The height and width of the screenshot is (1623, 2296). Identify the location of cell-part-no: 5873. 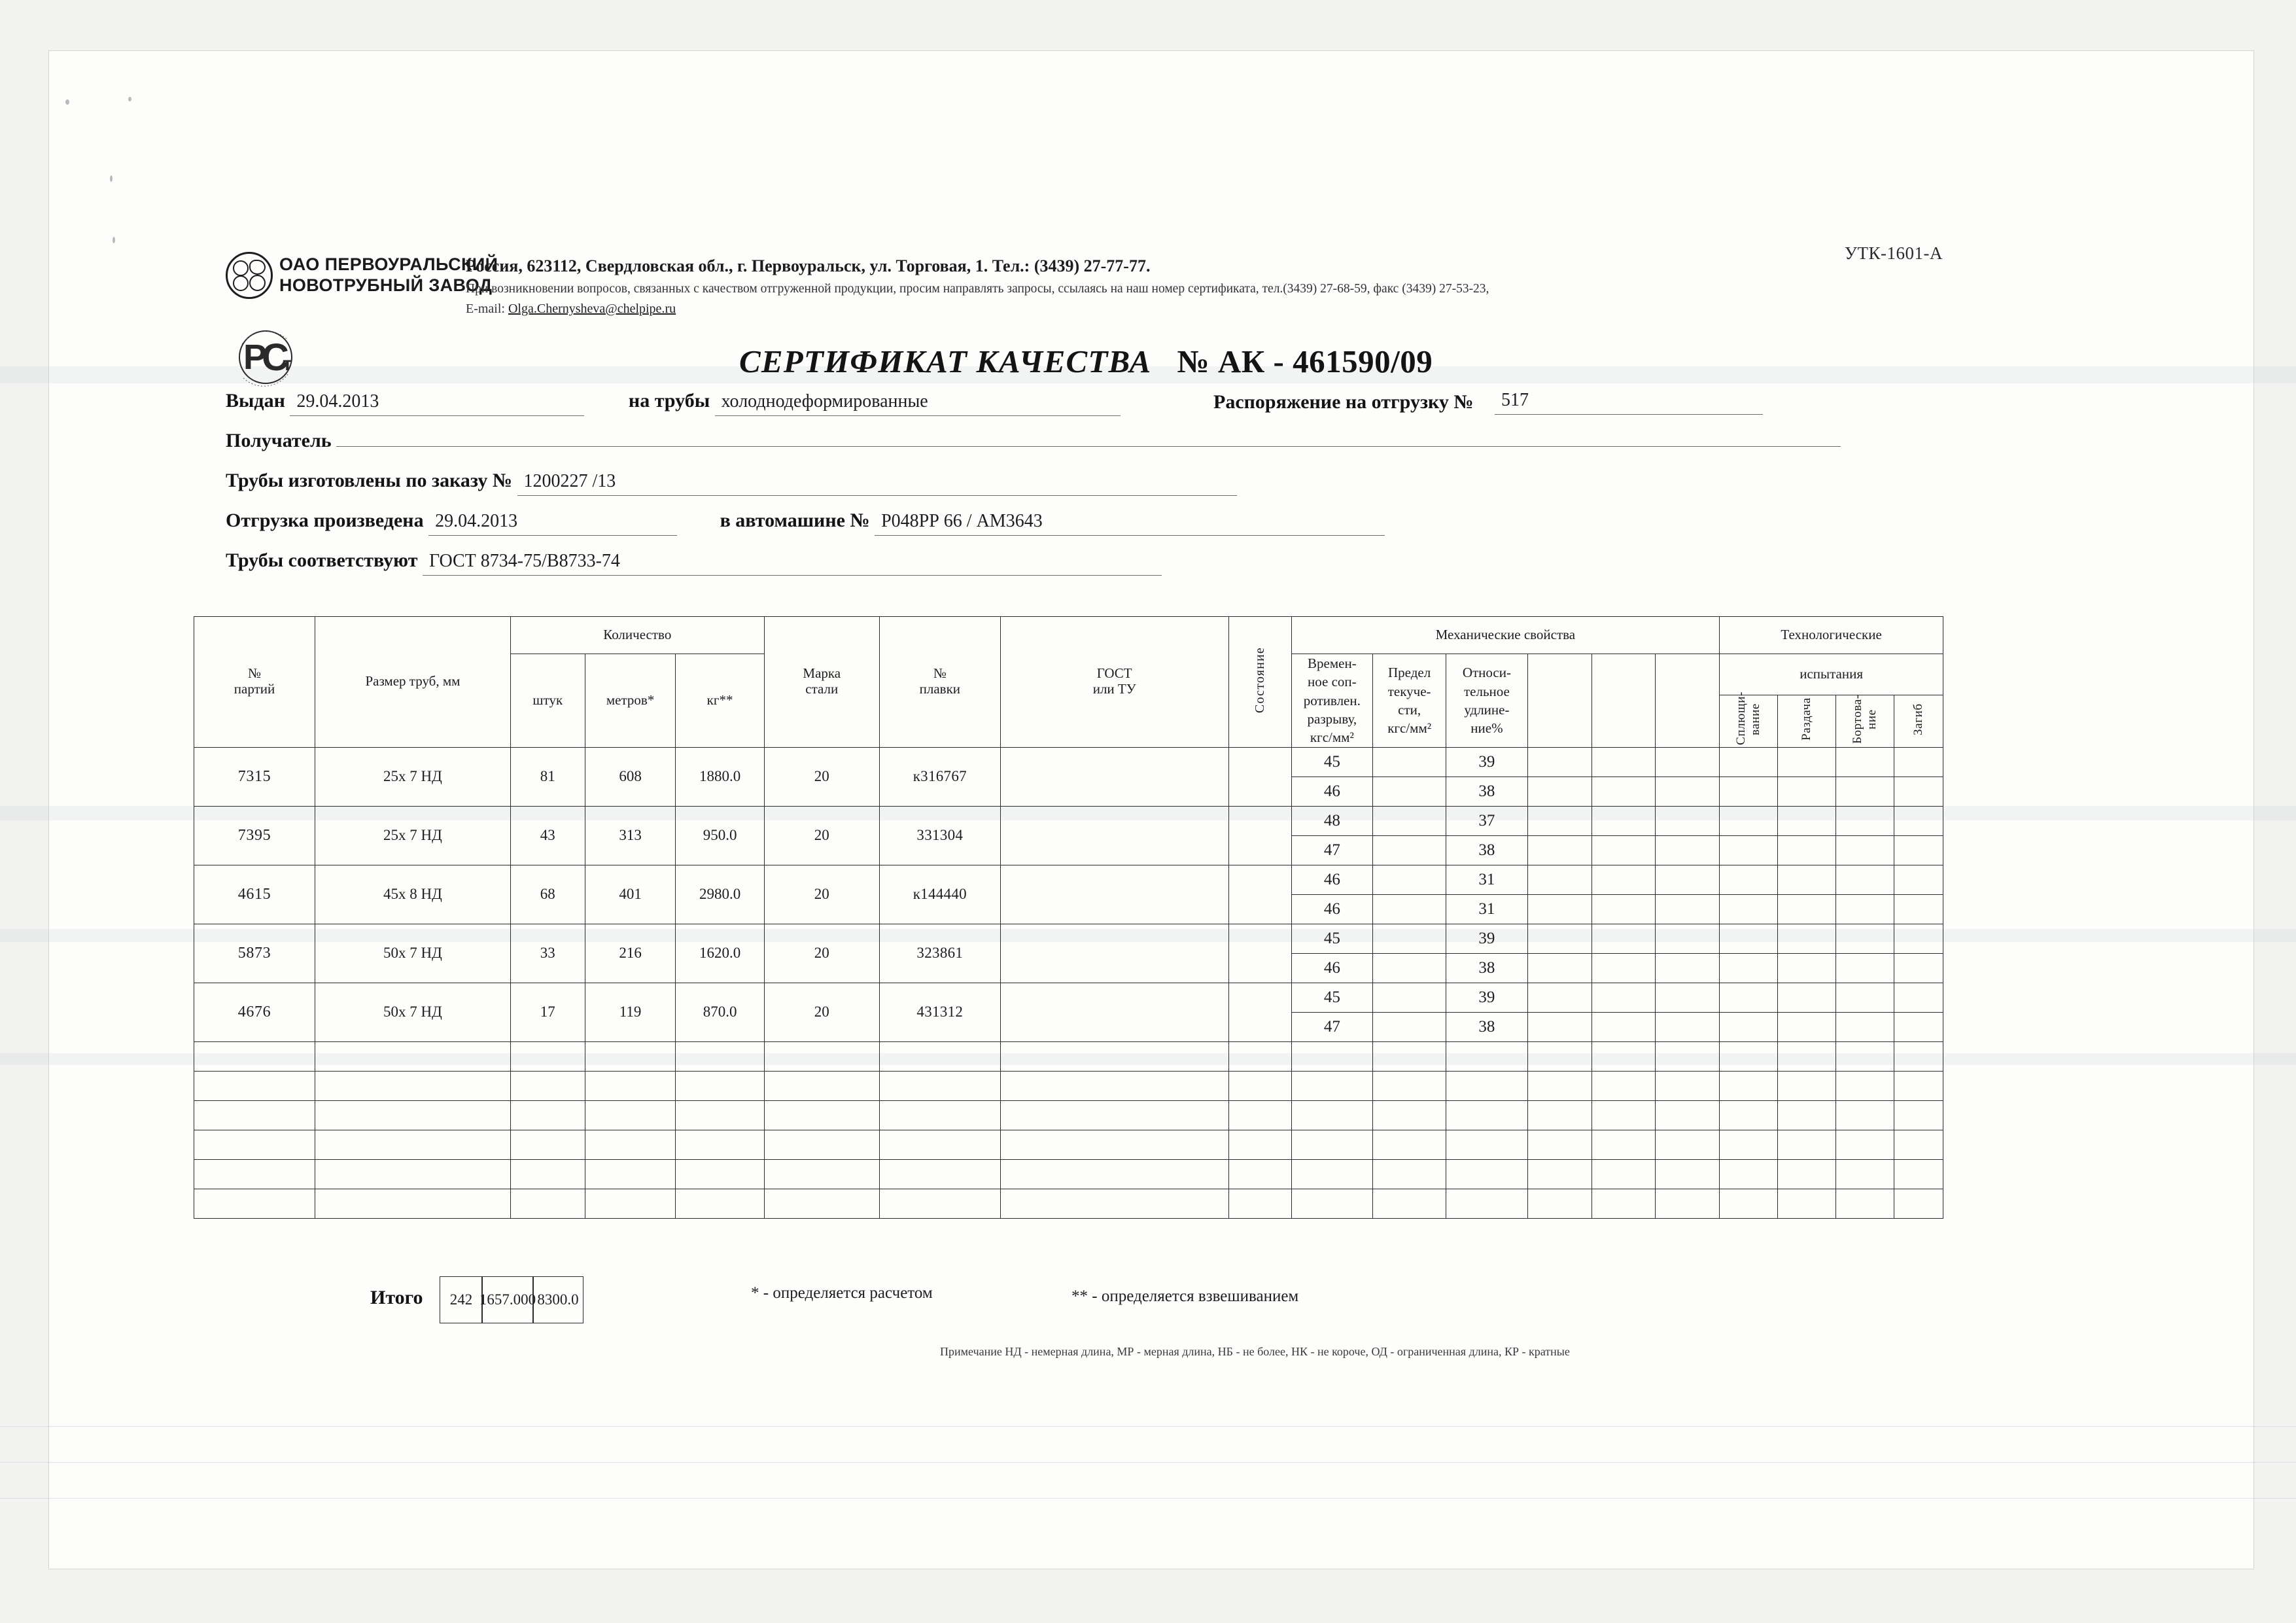
(254, 953).